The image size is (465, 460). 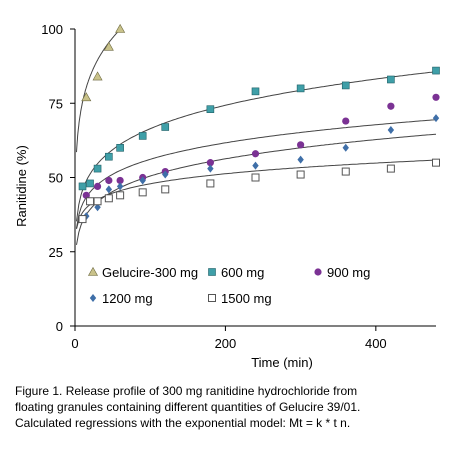 I want to click on legend-label: Gelucire-300 mg, so click(x=150, y=272).